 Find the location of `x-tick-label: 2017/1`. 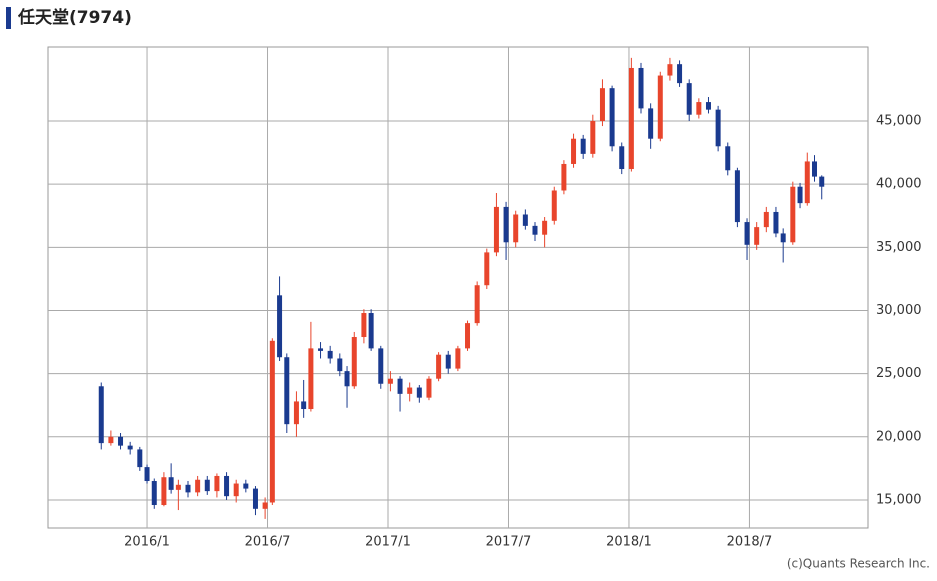

x-tick-label: 2017/1 is located at coordinates (388, 542).